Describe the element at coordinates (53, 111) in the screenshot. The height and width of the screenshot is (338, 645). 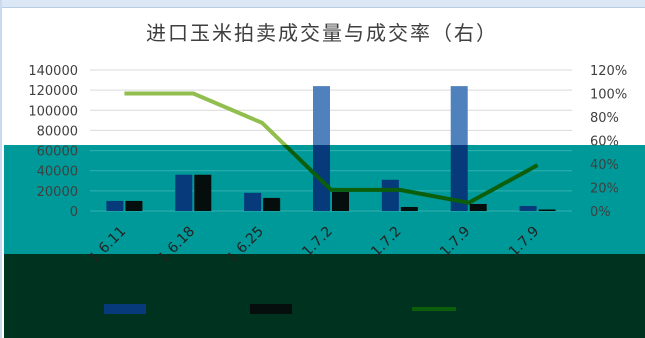
I see `y-left-tick-label: 100000` at that location.